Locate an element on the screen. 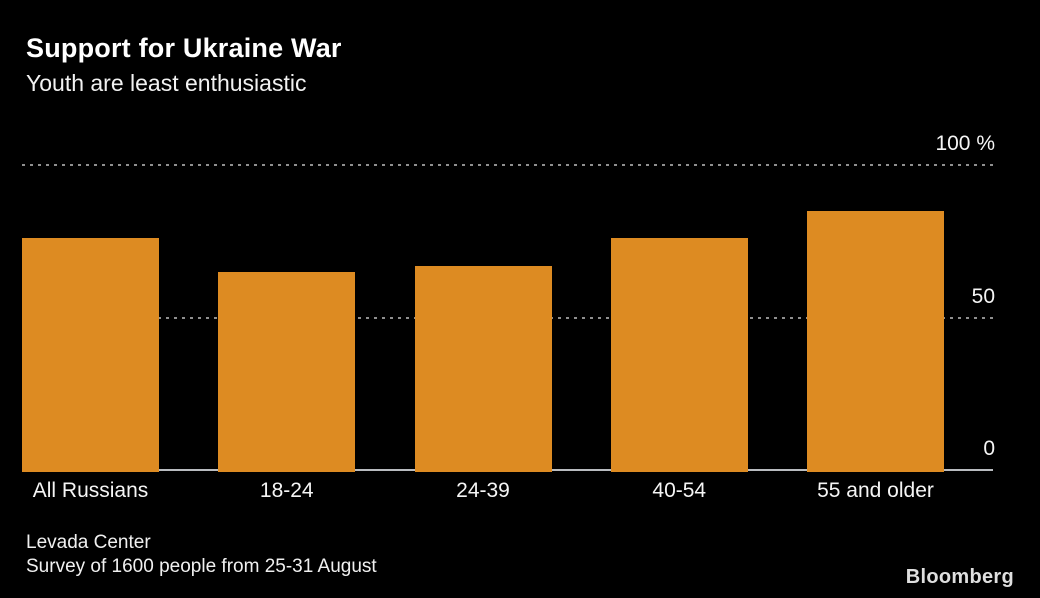 The image size is (1040, 598). x-axis-labels: All Russians 18-24 24-39 40-54 55 and older is located at coordinates (507, 494).